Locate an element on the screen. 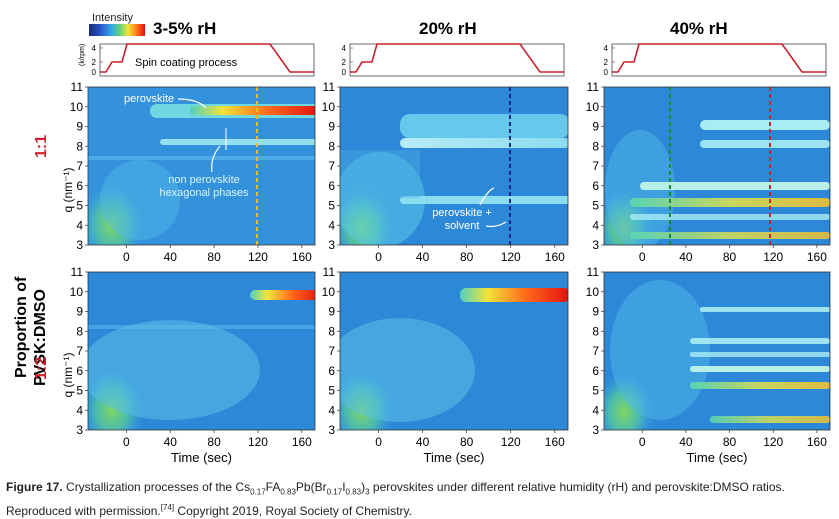 This screenshot has width=839, height=519. svg-text: Proportion of is located at coordinates (21, 327).